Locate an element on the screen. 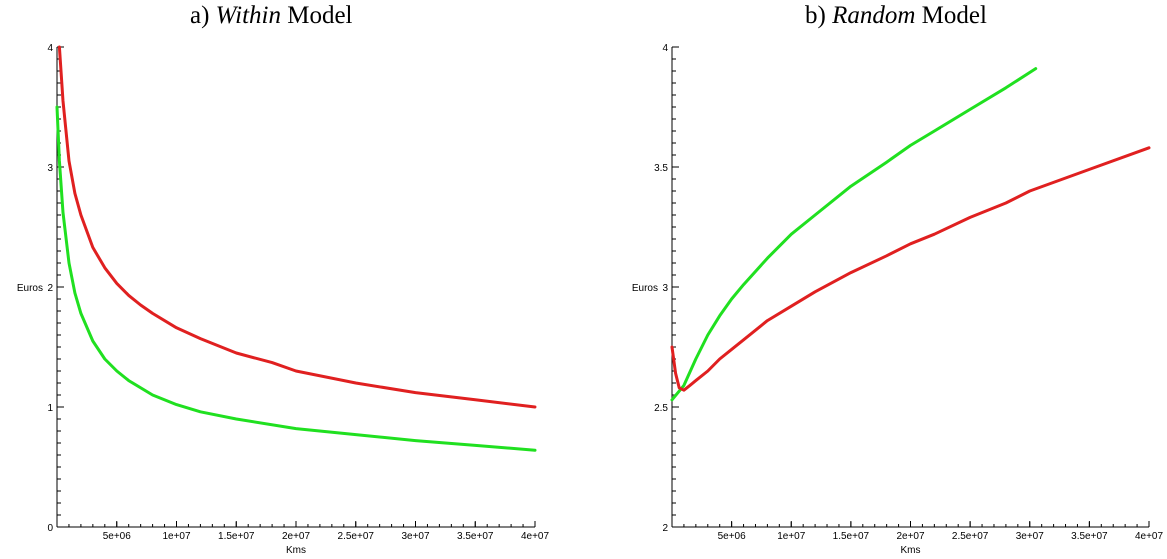  chart-title-random: b) Random Model is located at coordinates (896, 16).